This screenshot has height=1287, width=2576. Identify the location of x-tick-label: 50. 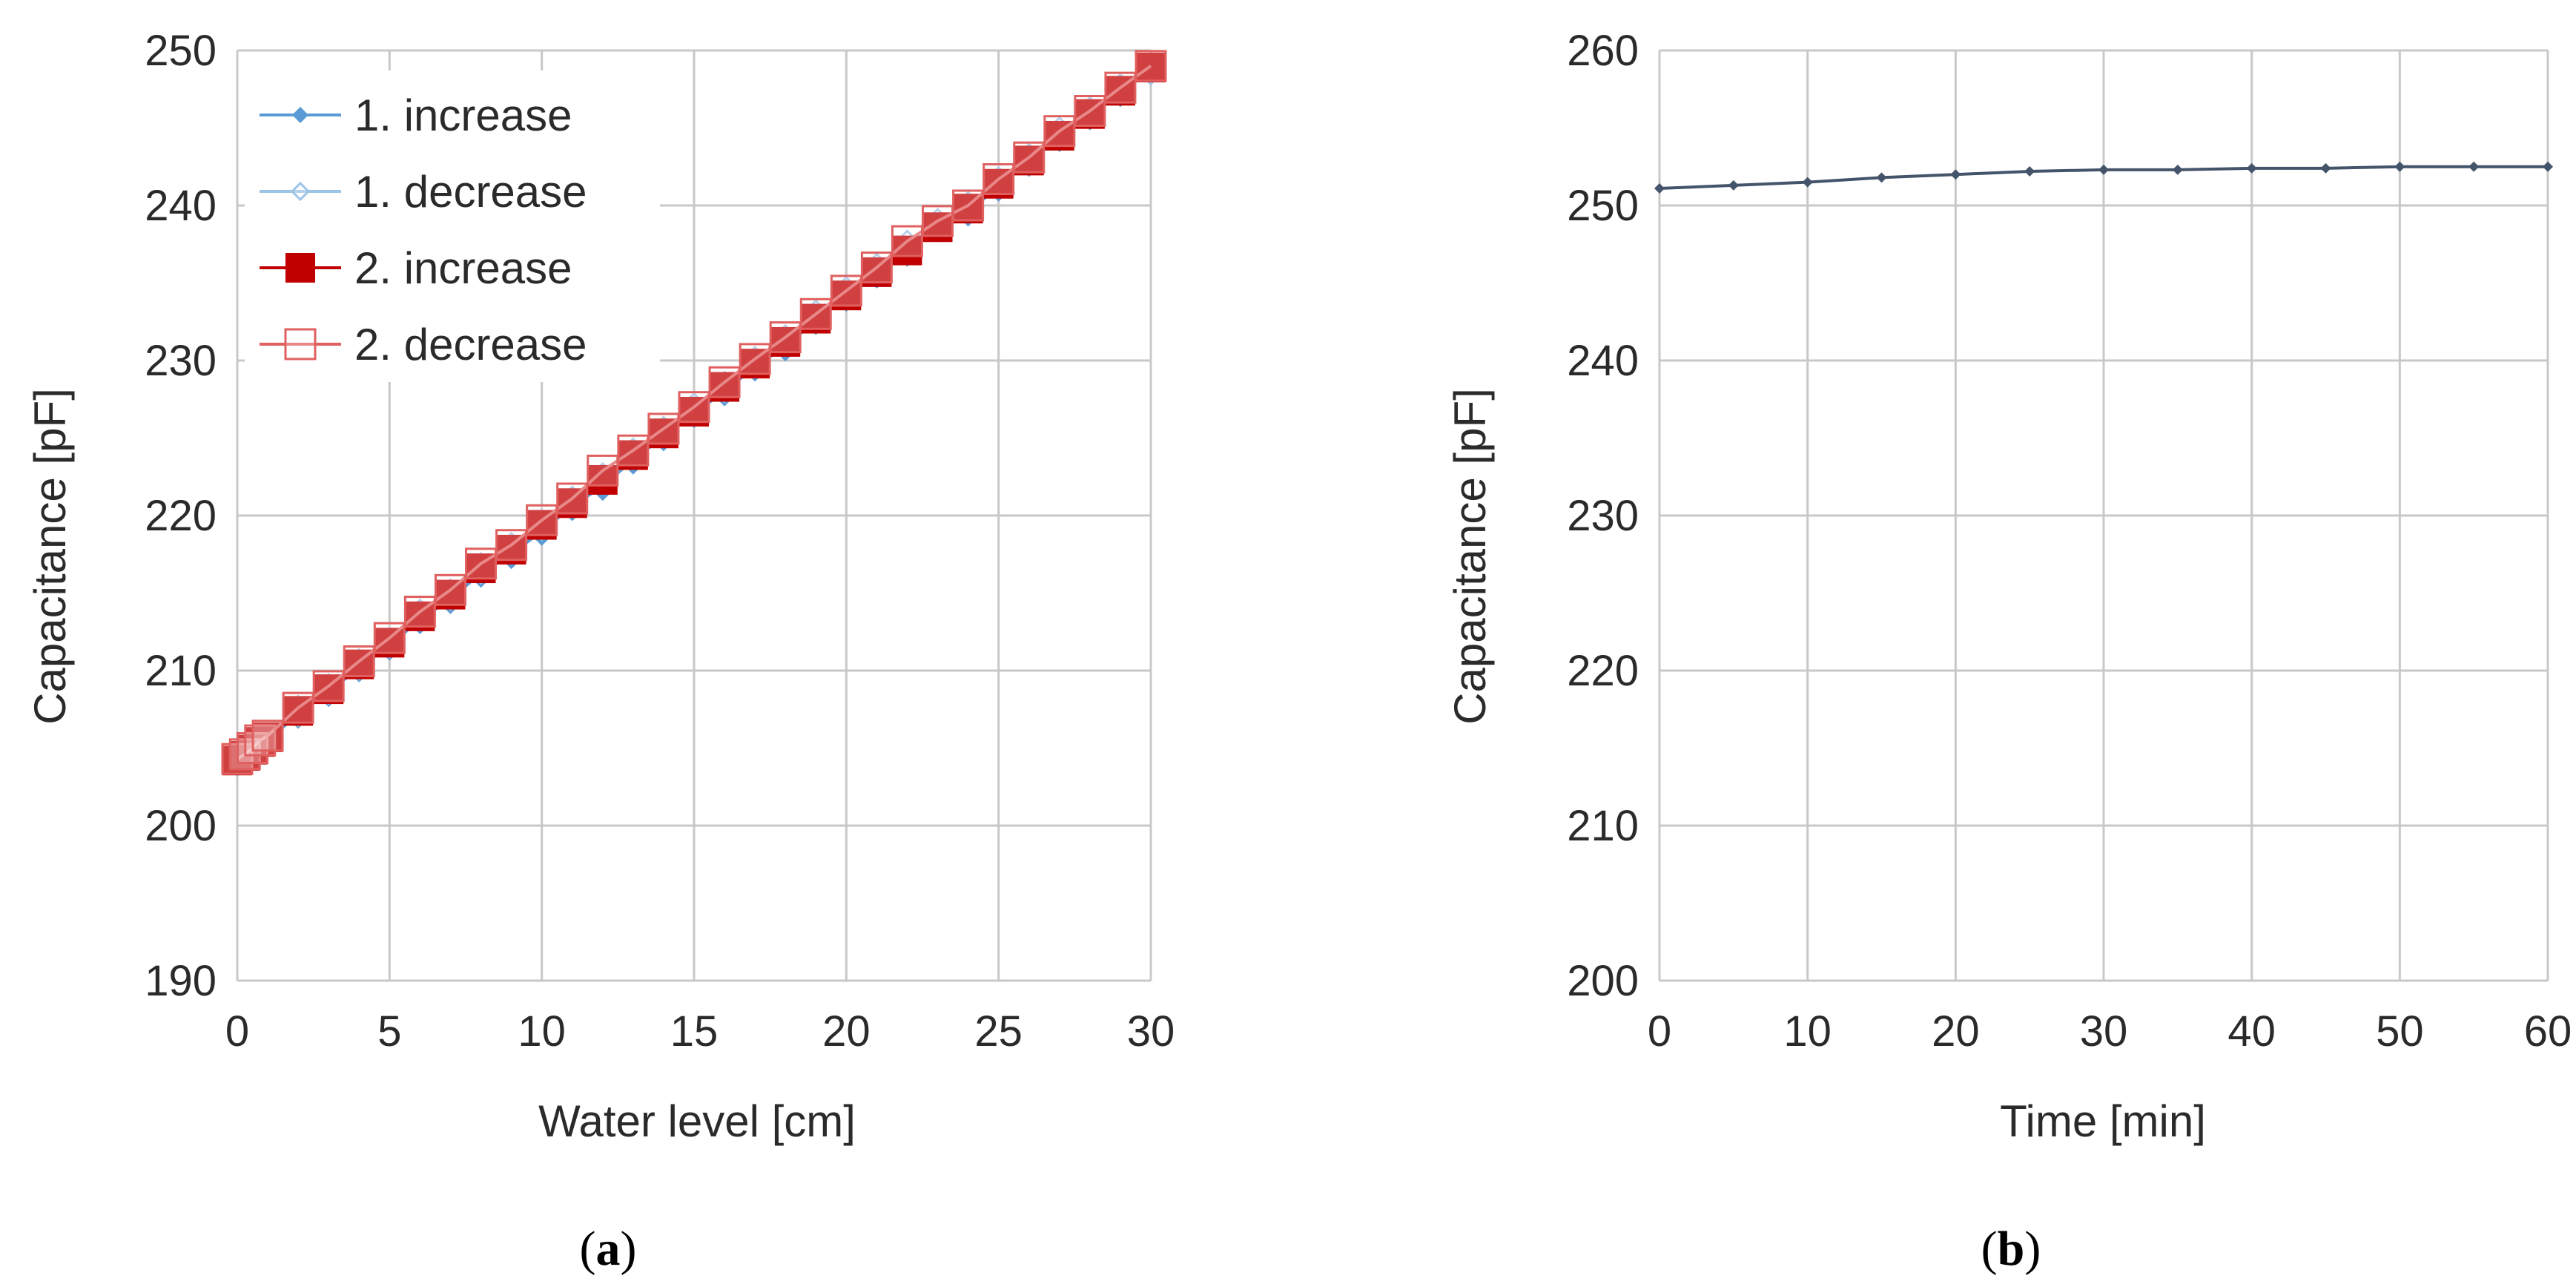
(2400, 1031).